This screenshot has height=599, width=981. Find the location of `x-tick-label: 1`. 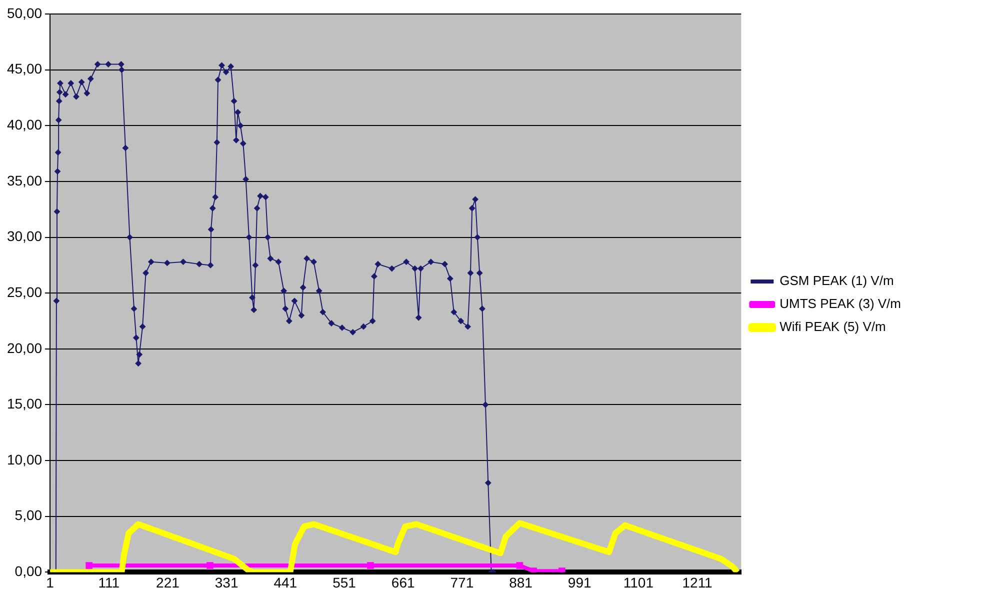

x-tick-label: 1 is located at coordinates (50, 582).